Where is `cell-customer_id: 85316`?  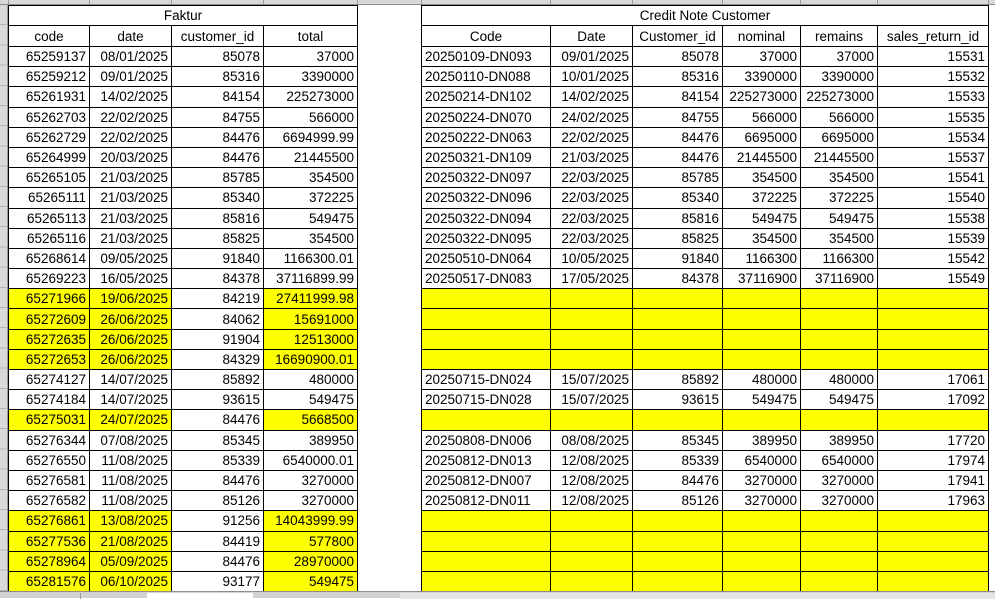
cell-customer_id: 85316 is located at coordinates (677, 77).